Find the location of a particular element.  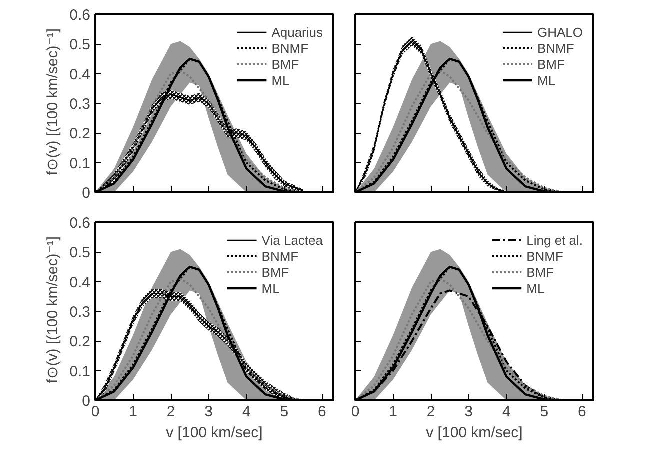

legend-label: GHALO is located at coordinates (560, 32).